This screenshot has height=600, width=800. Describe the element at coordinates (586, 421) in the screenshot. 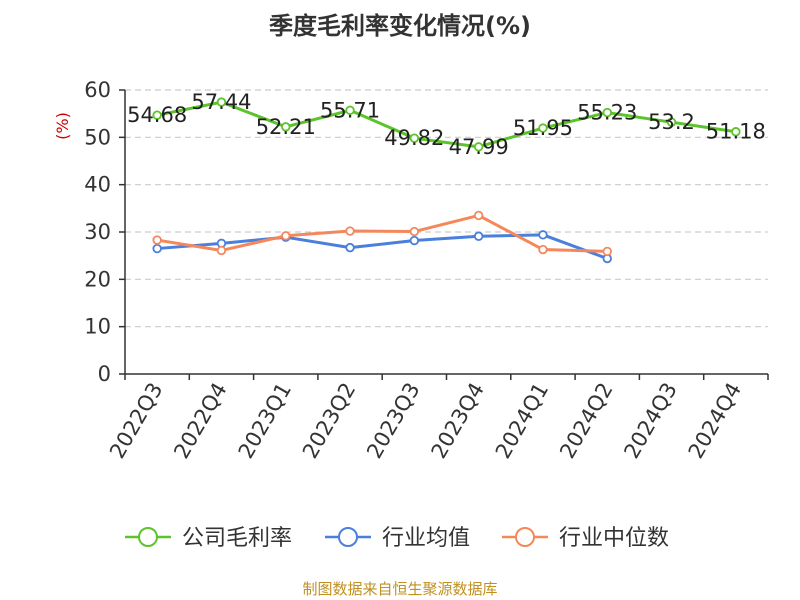

I see `x-tick-label: 2024Q2` at that location.